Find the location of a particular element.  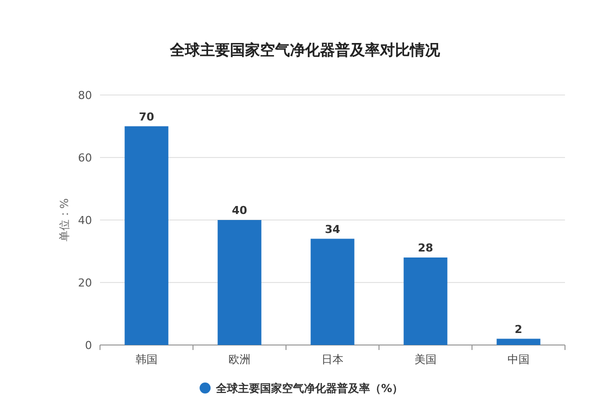

chart-title: 全球主要国家空气净化器普及率对比情况 is located at coordinates (305, 50).